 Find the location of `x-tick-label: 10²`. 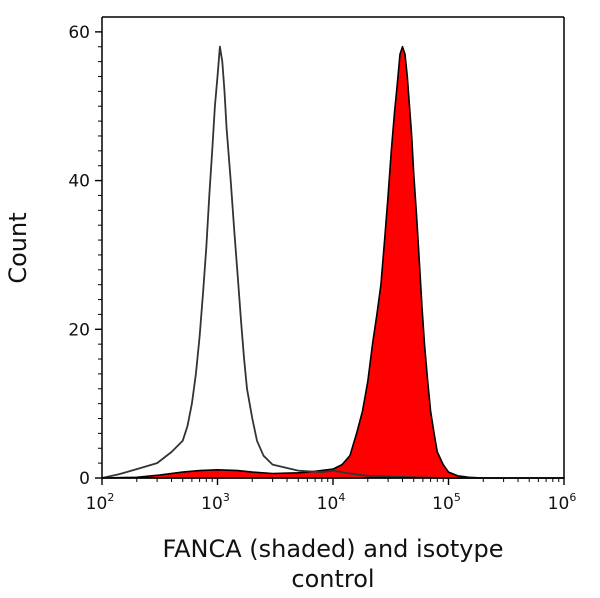

x-tick-label: 10² is located at coordinates (100, 502).